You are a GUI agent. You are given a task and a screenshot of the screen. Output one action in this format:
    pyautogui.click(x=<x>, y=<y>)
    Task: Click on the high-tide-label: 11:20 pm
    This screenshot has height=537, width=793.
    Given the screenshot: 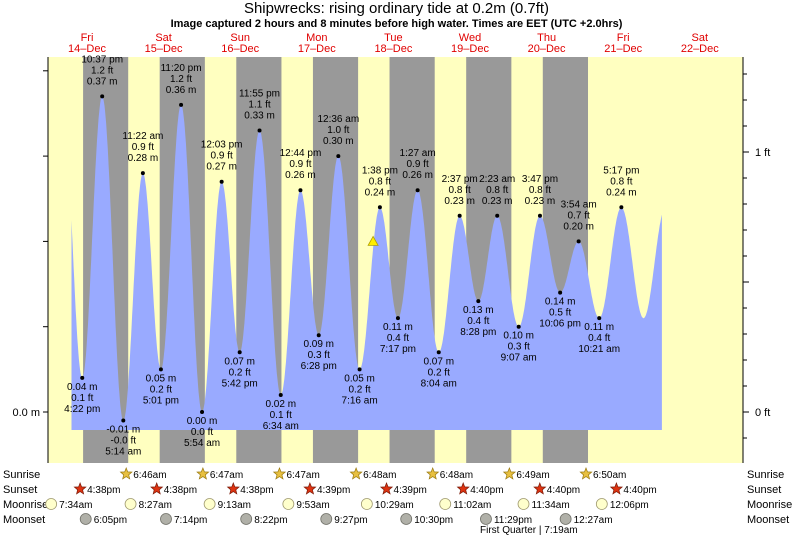 What is the action you would take?
    pyautogui.click(x=181, y=68)
    